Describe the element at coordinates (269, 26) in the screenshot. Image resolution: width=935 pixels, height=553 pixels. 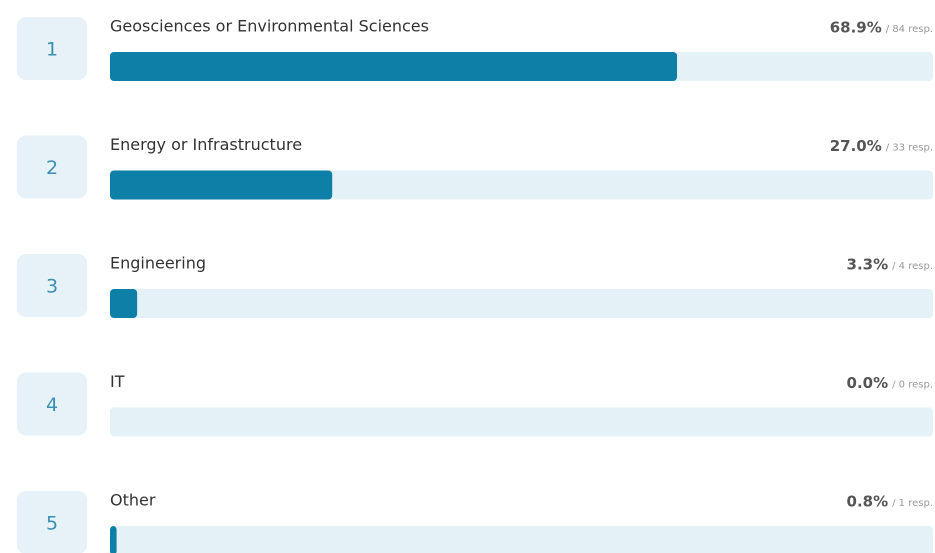
I see `category-label: Geosciences or Environmental Sciences` at that location.